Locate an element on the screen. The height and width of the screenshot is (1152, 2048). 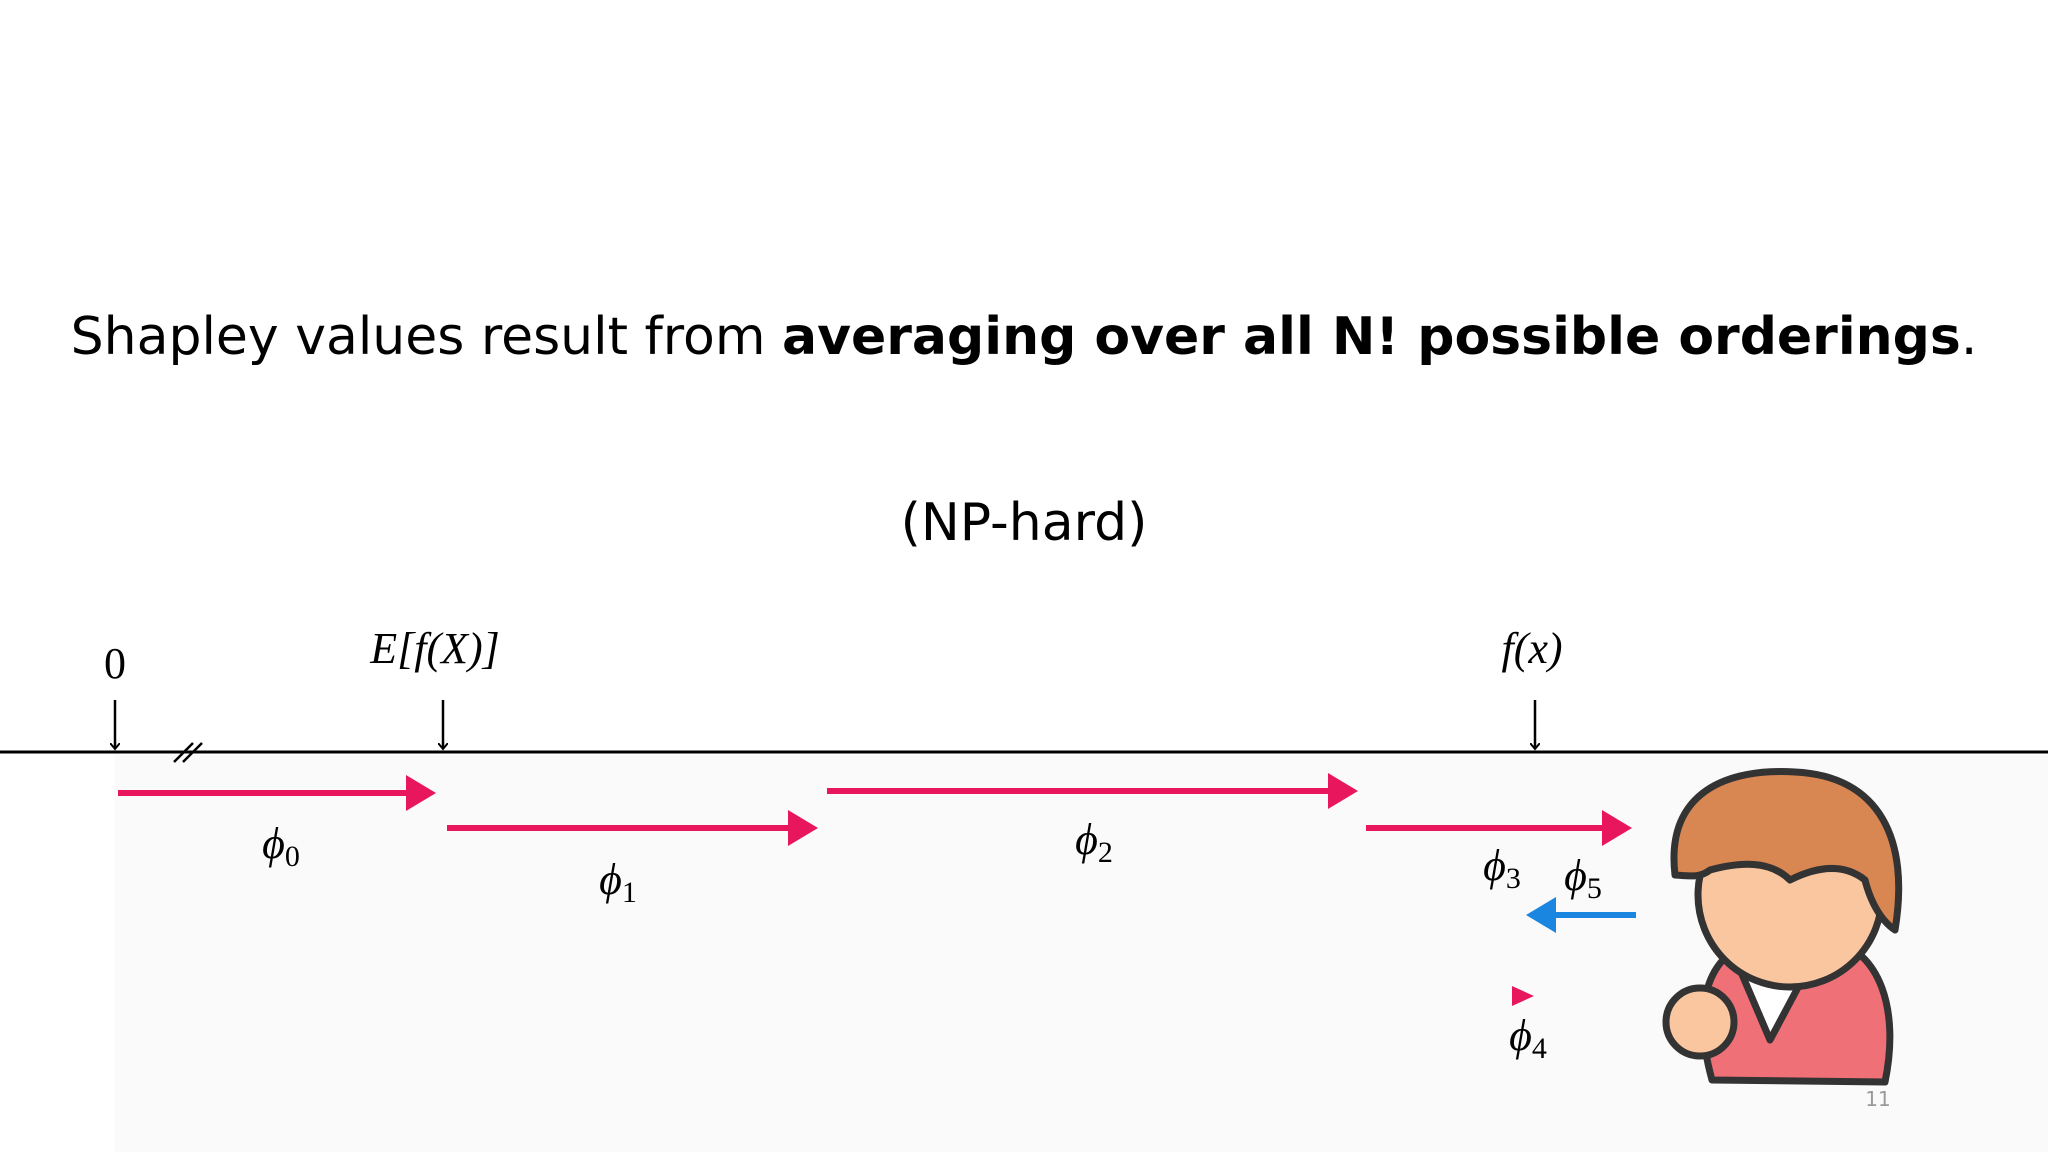
phi-sub: 1 is located at coordinates (629, 892).